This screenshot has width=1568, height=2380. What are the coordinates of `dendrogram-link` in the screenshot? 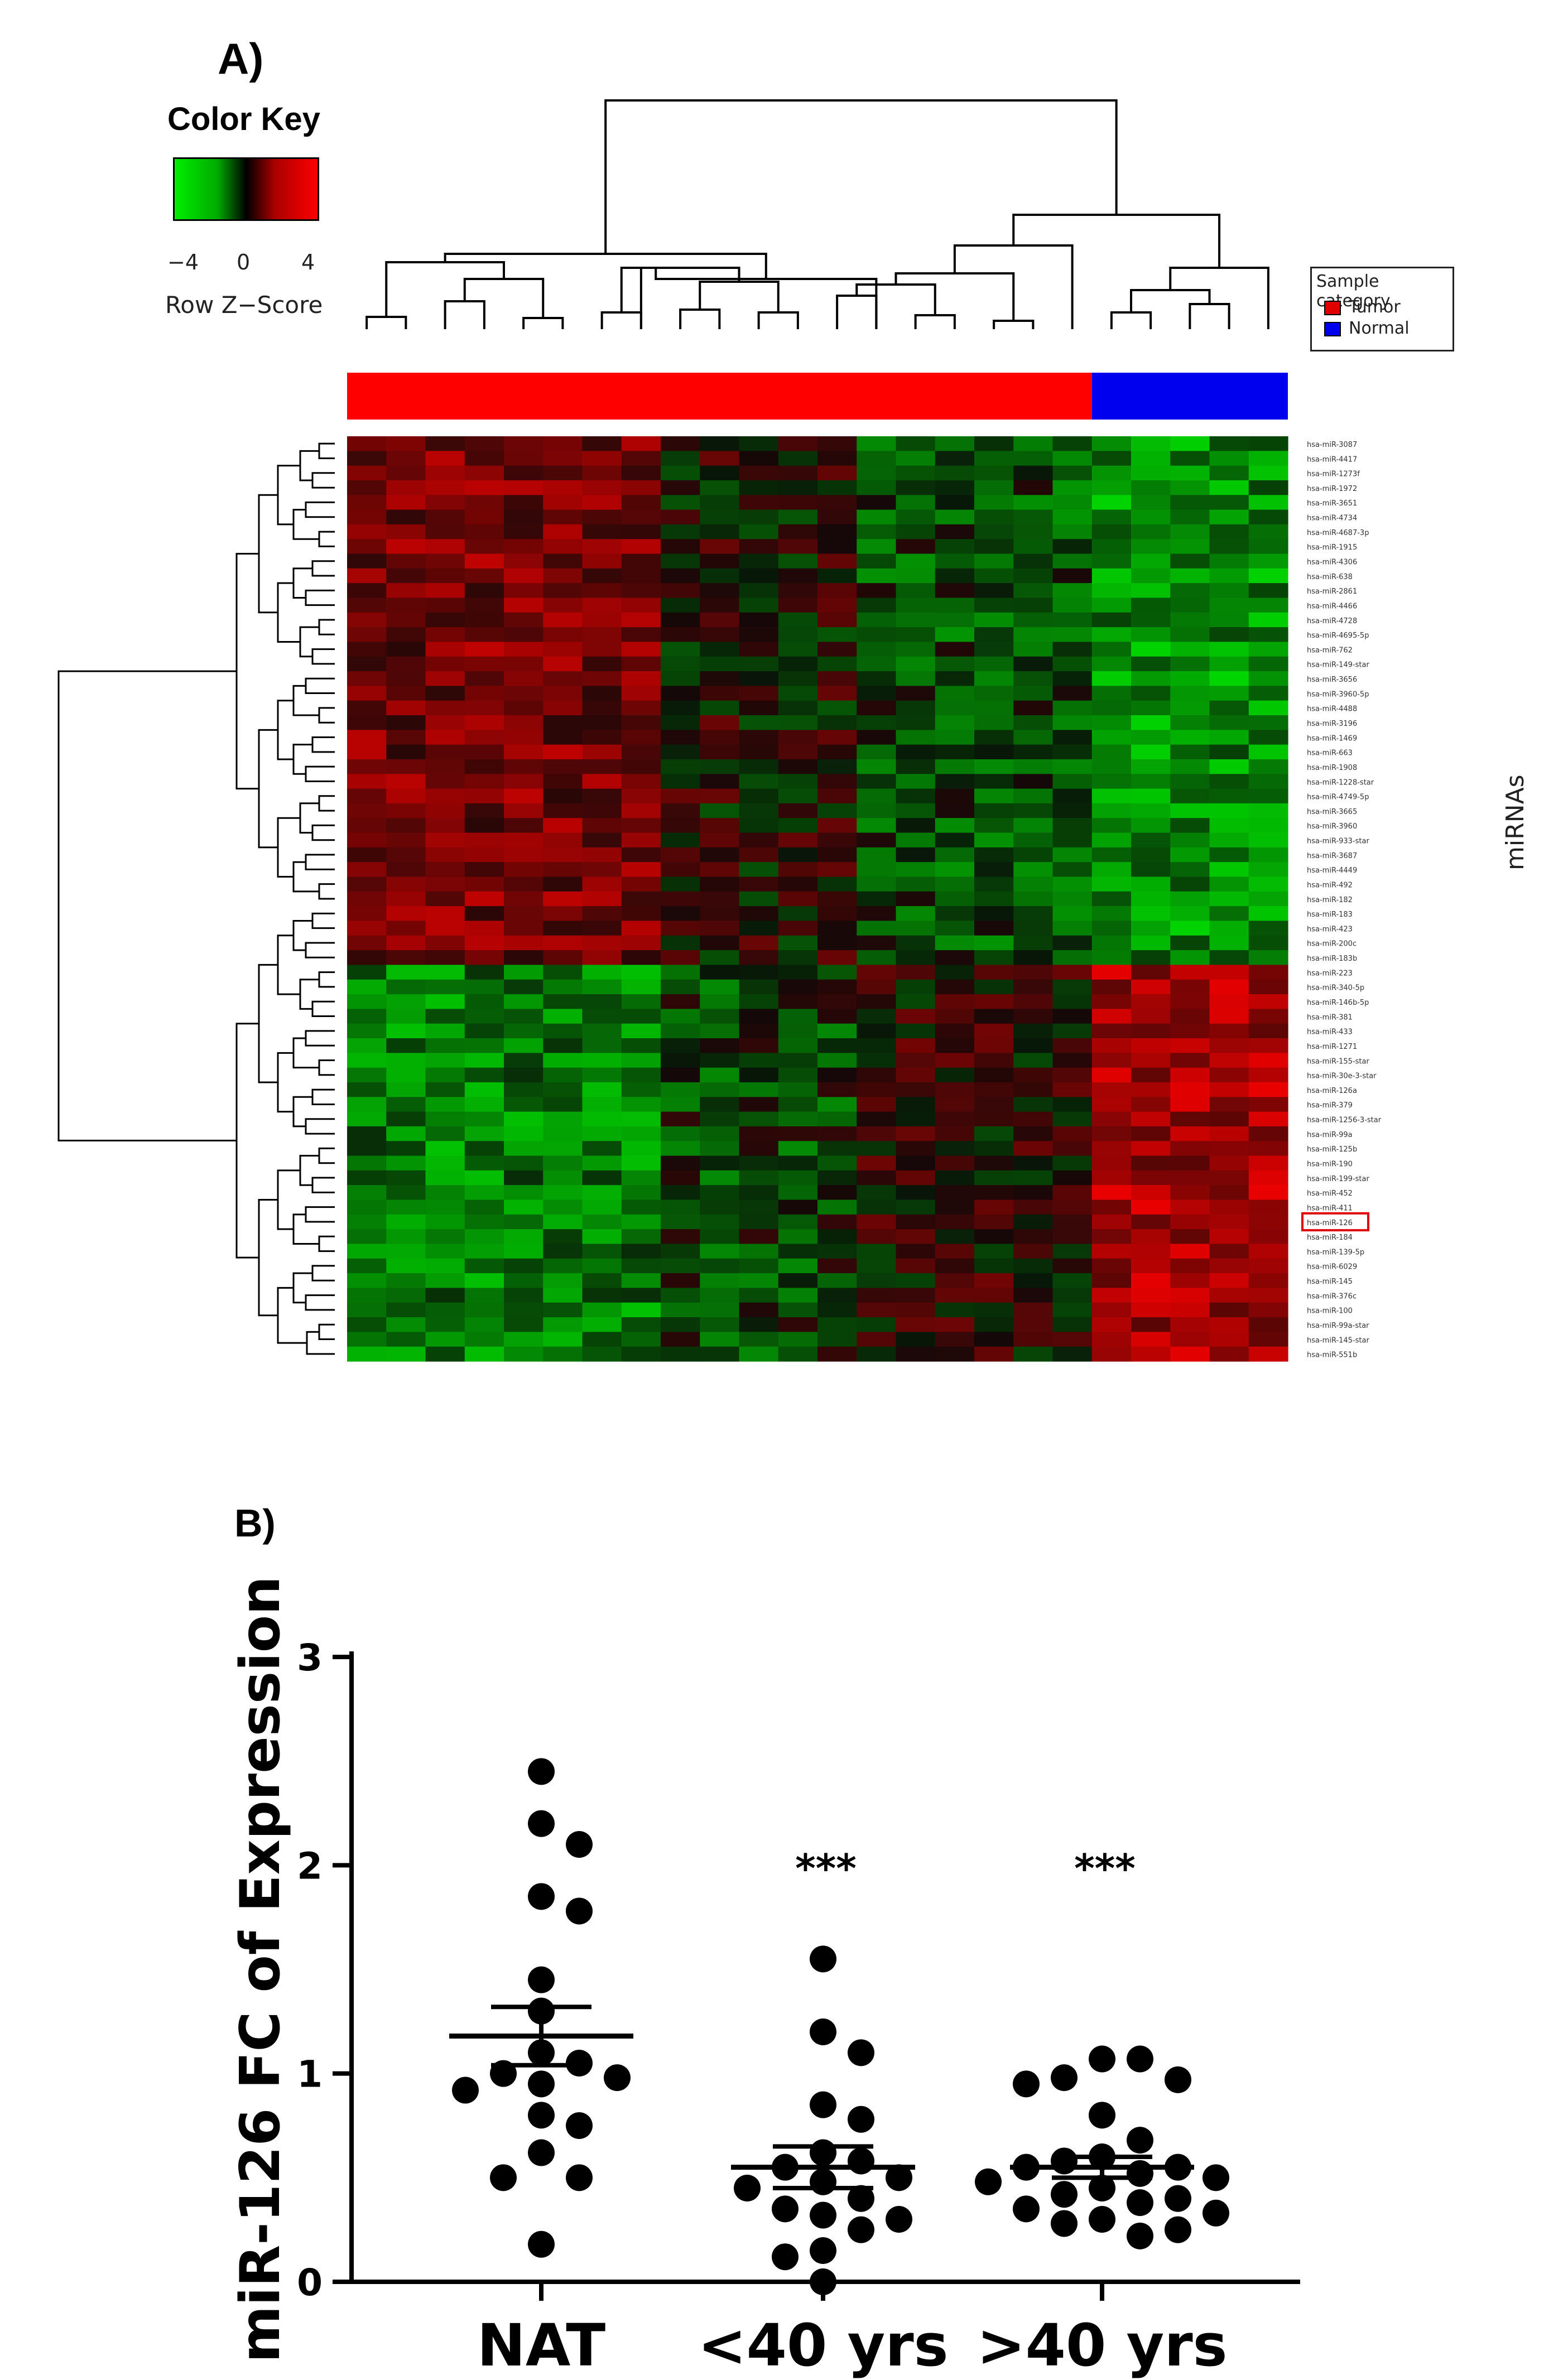 It's located at (689, 298).